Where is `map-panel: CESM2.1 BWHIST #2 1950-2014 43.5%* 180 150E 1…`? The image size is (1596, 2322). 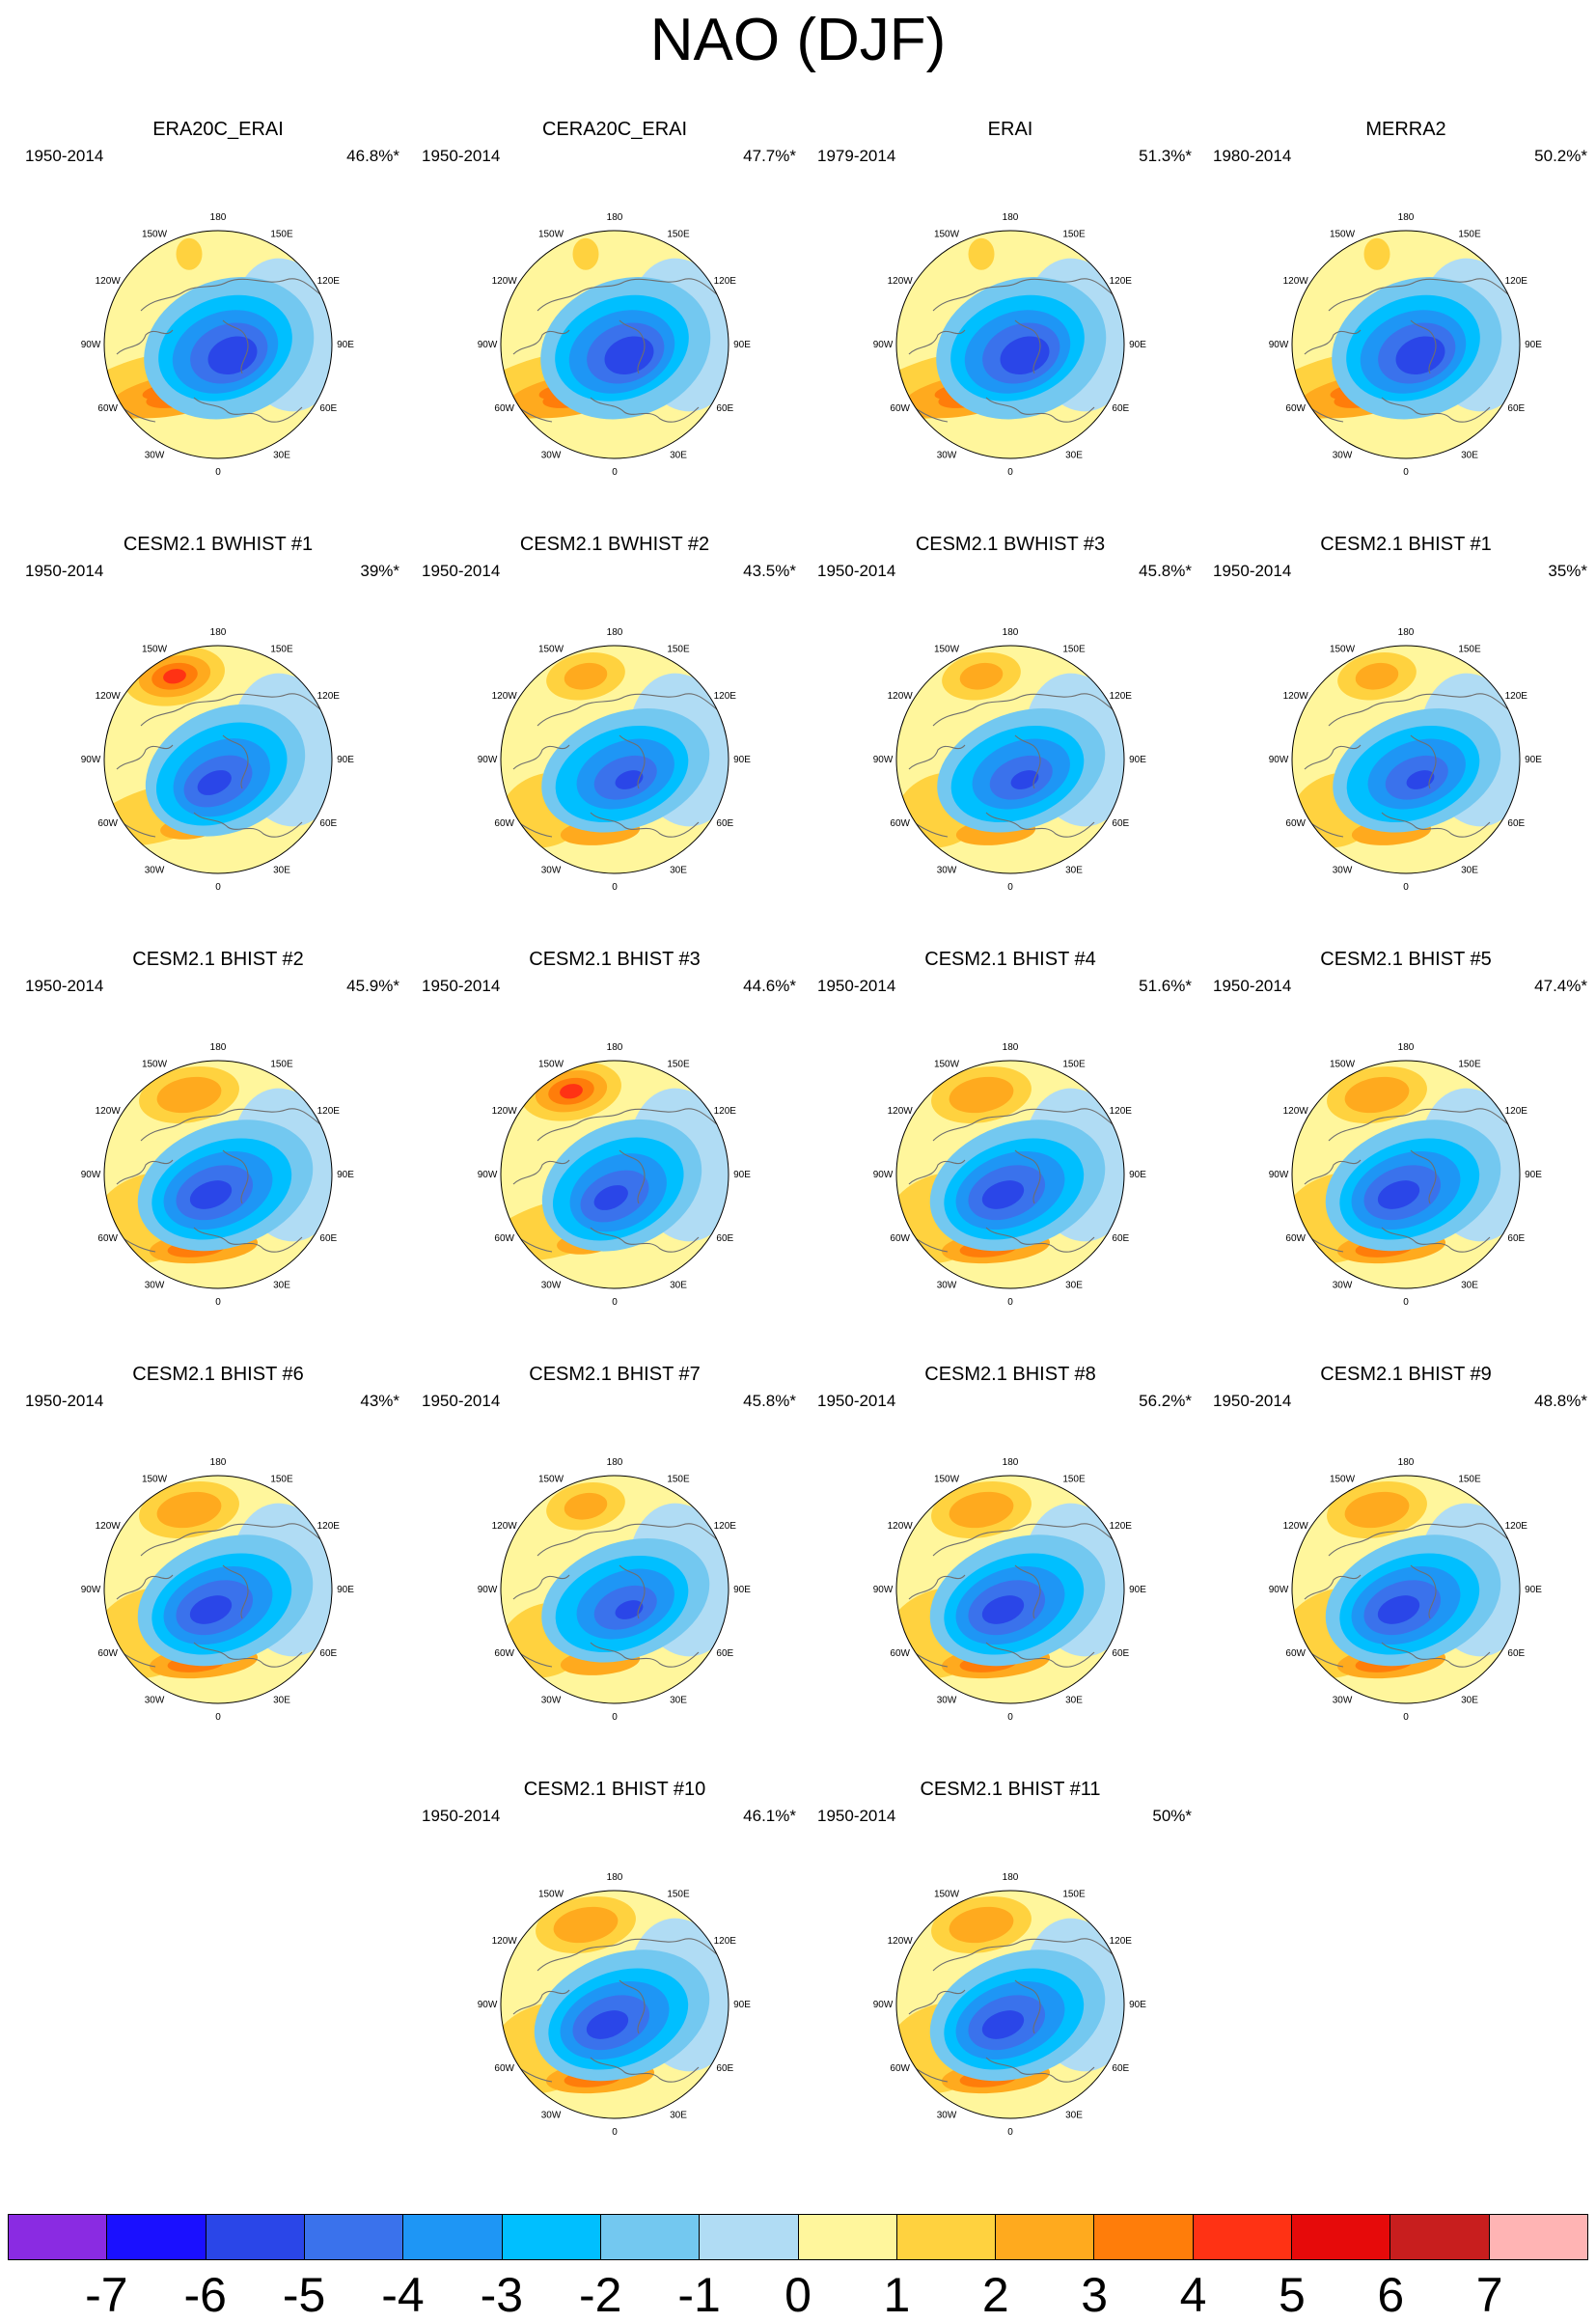 map-panel: CESM2.1 BWHIST #2 1950-2014 43.5%* 180 150E 1… is located at coordinates (615, 740).